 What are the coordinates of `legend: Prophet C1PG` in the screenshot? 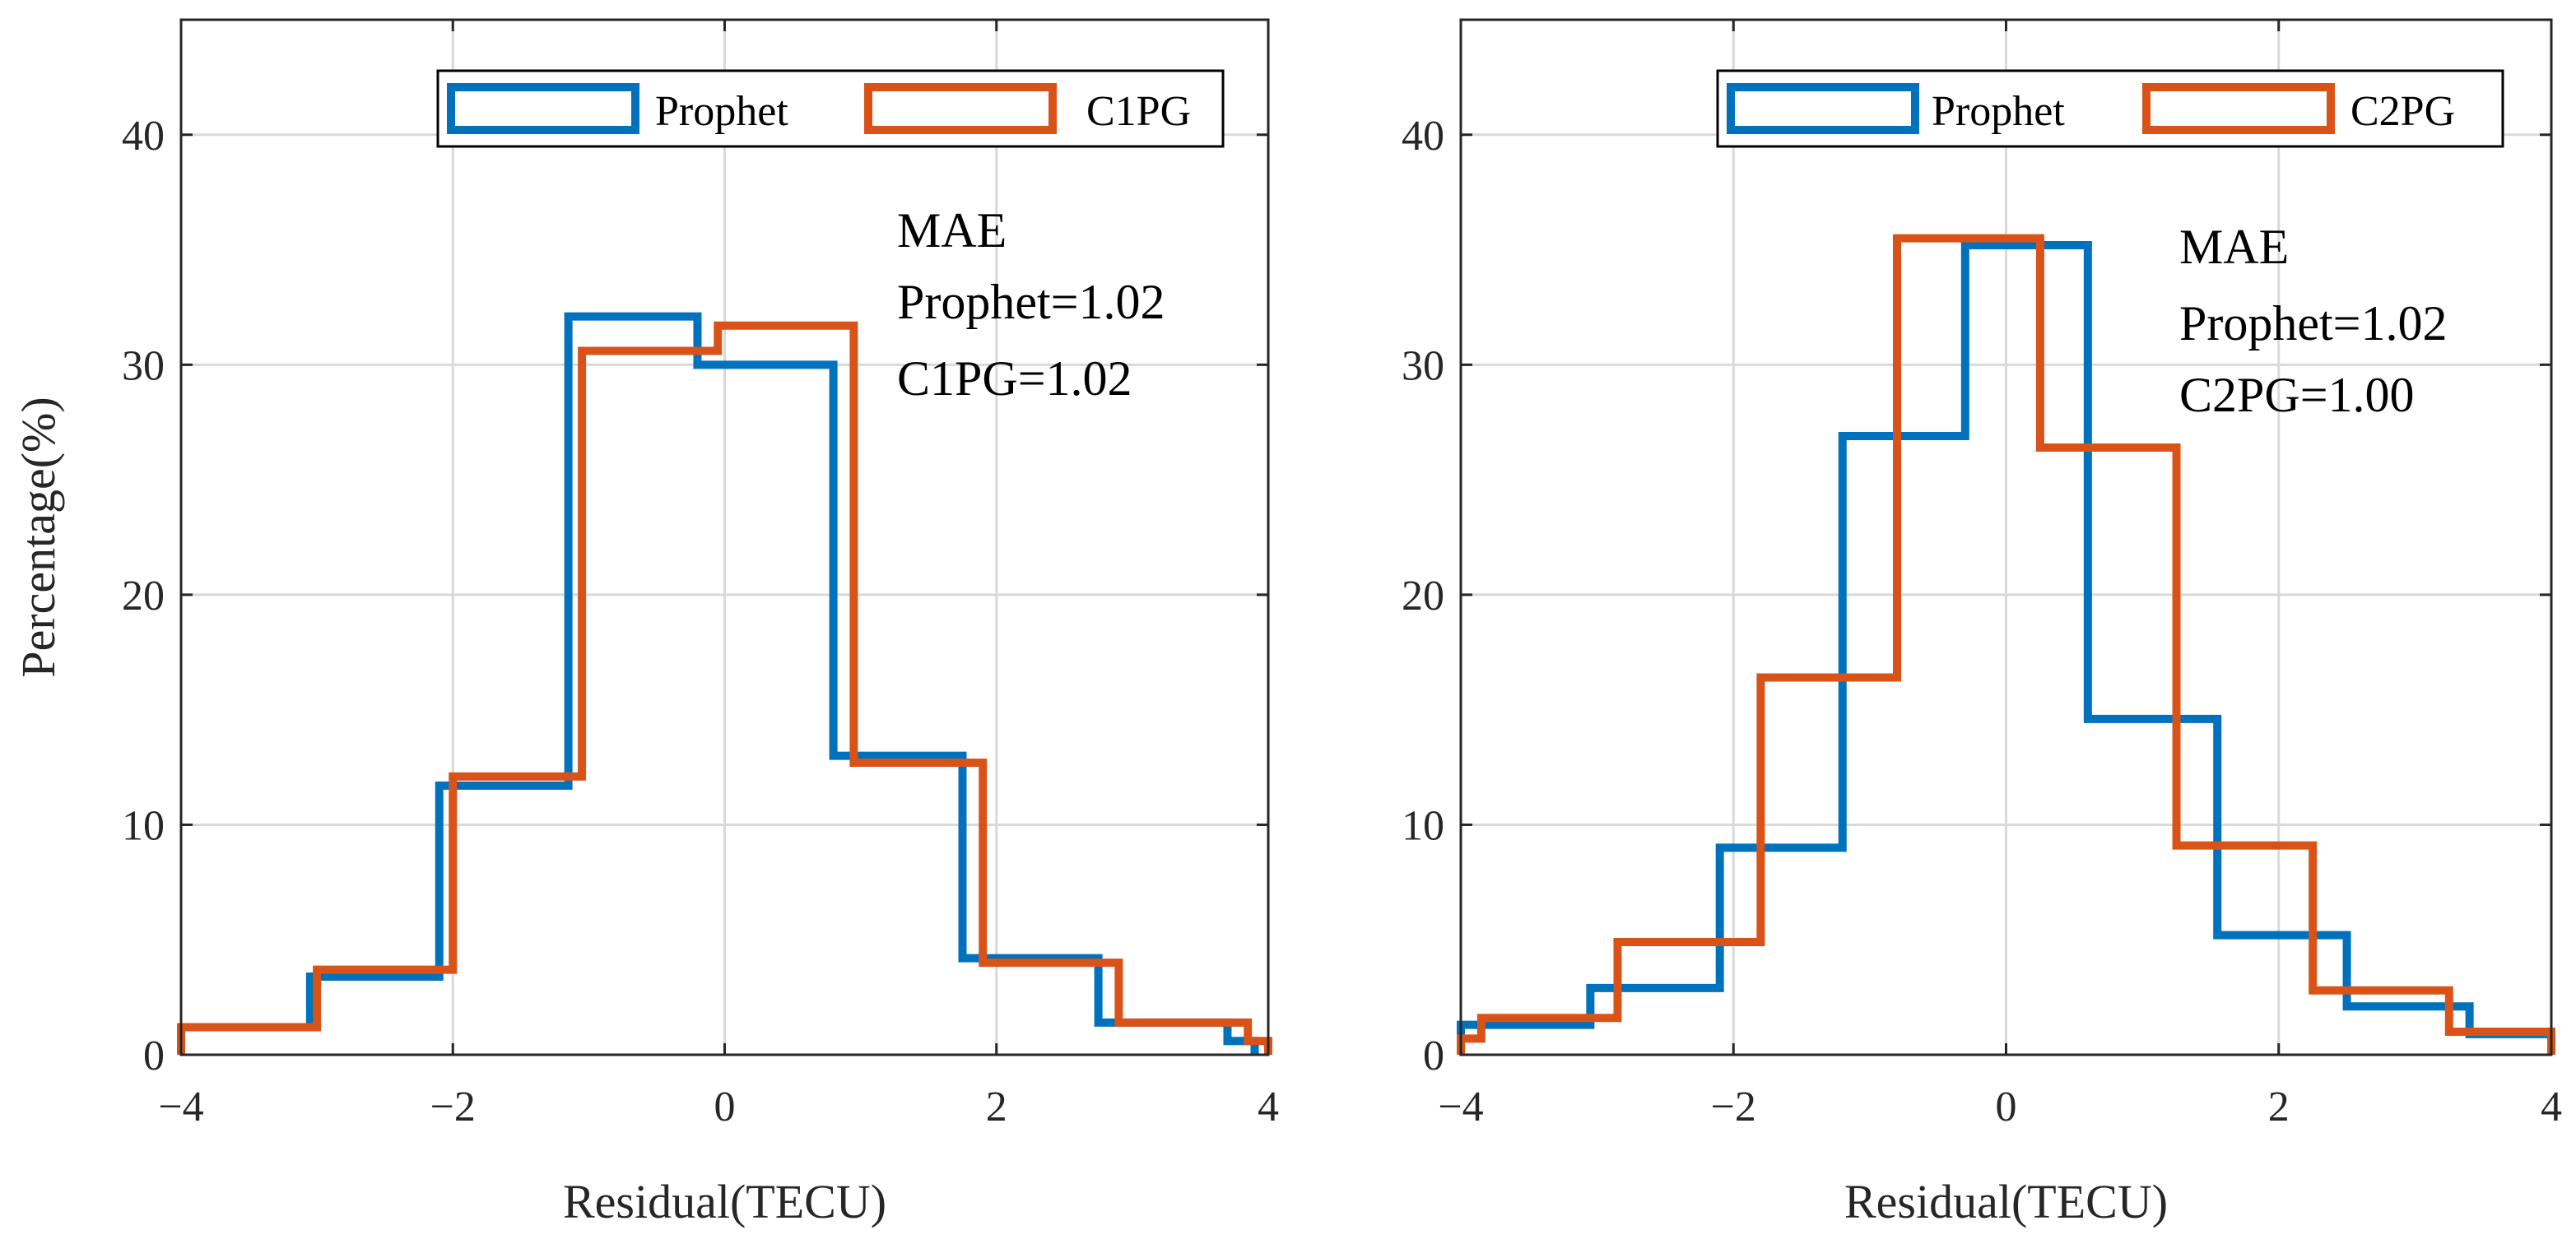 It's located at (830, 108).